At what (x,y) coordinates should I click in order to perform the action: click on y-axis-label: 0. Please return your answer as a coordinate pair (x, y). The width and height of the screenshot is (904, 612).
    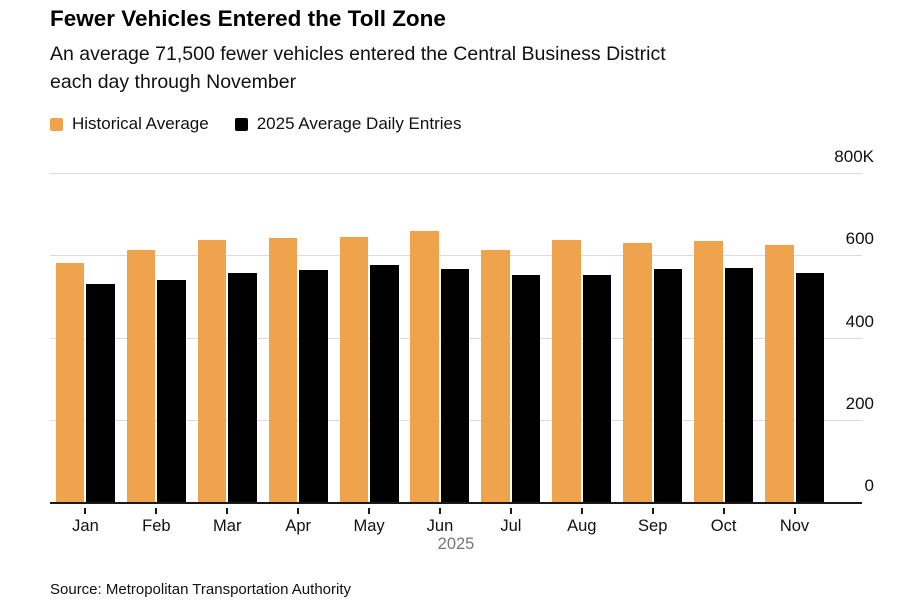
    Looking at the image, I should click on (869, 485).